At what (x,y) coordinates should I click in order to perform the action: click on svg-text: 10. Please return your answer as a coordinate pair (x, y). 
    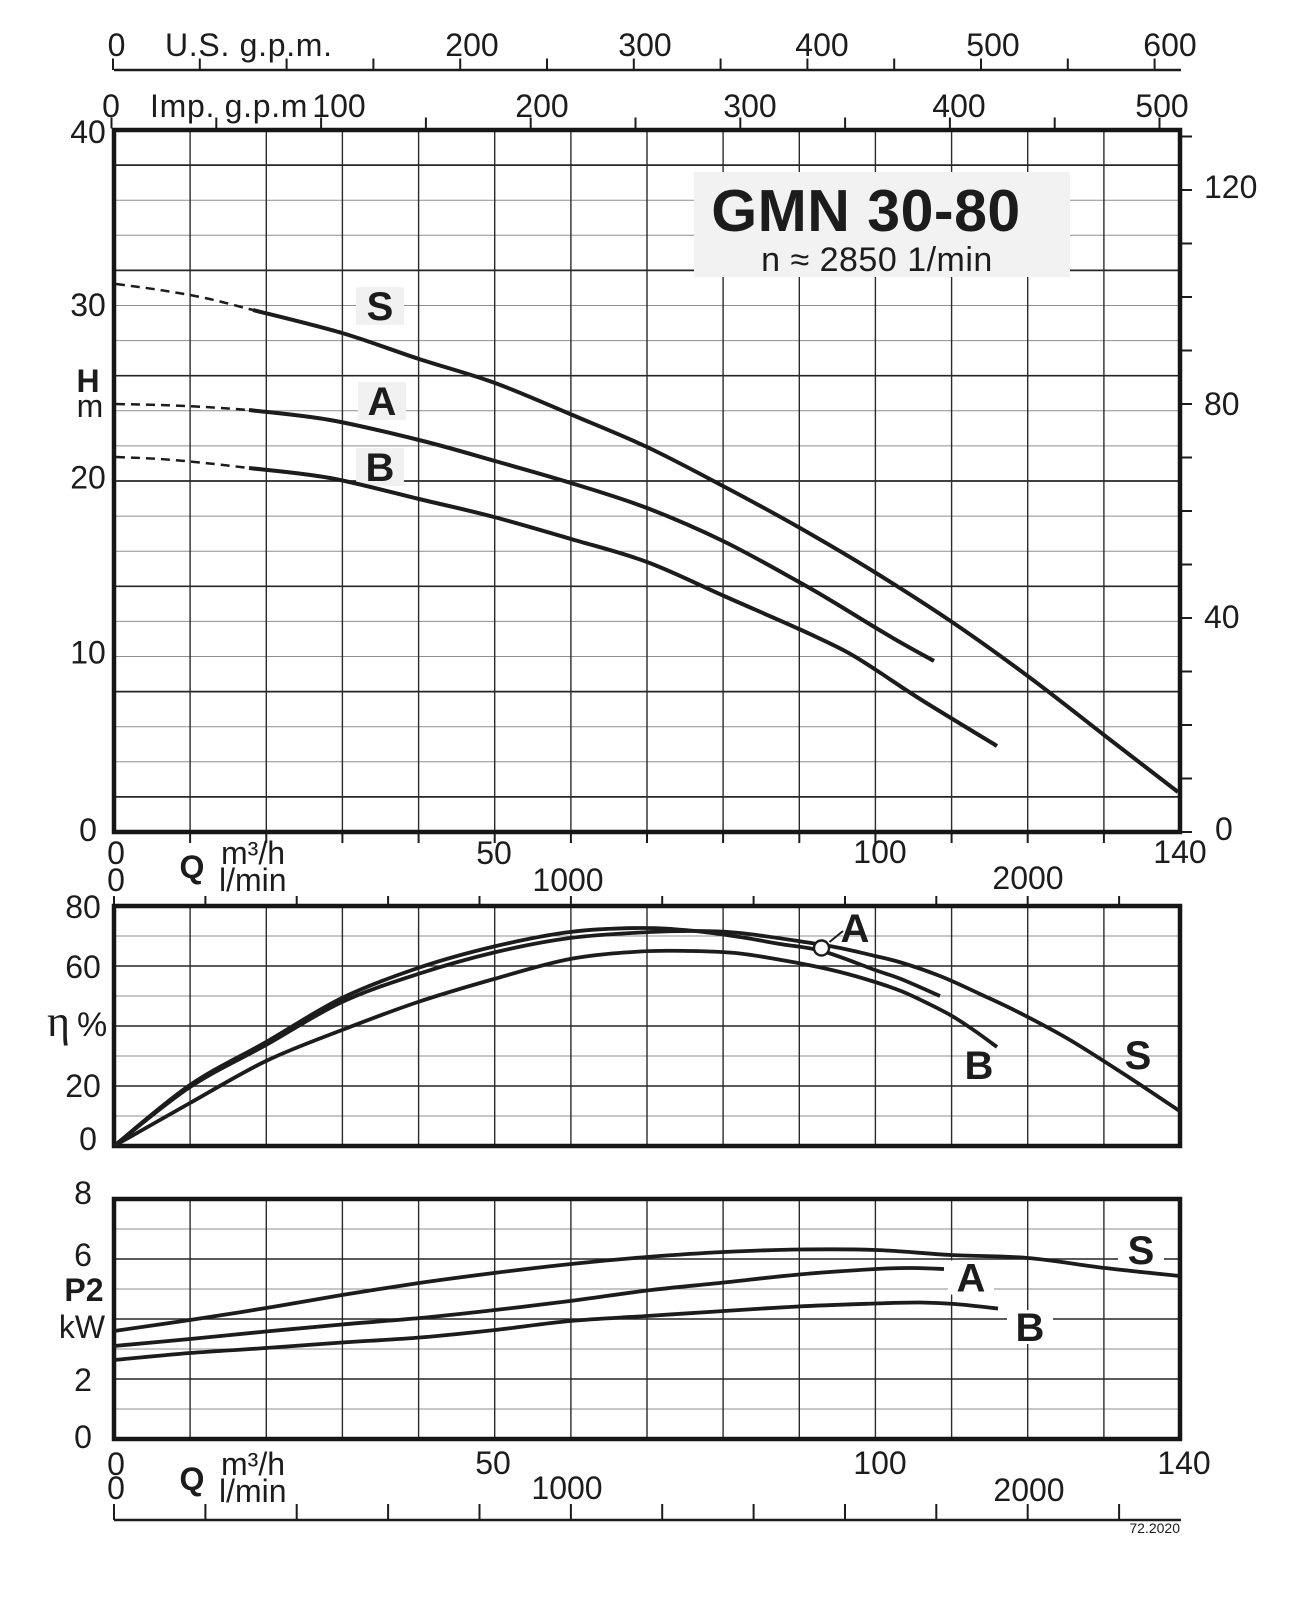
    Looking at the image, I should click on (88, 653).